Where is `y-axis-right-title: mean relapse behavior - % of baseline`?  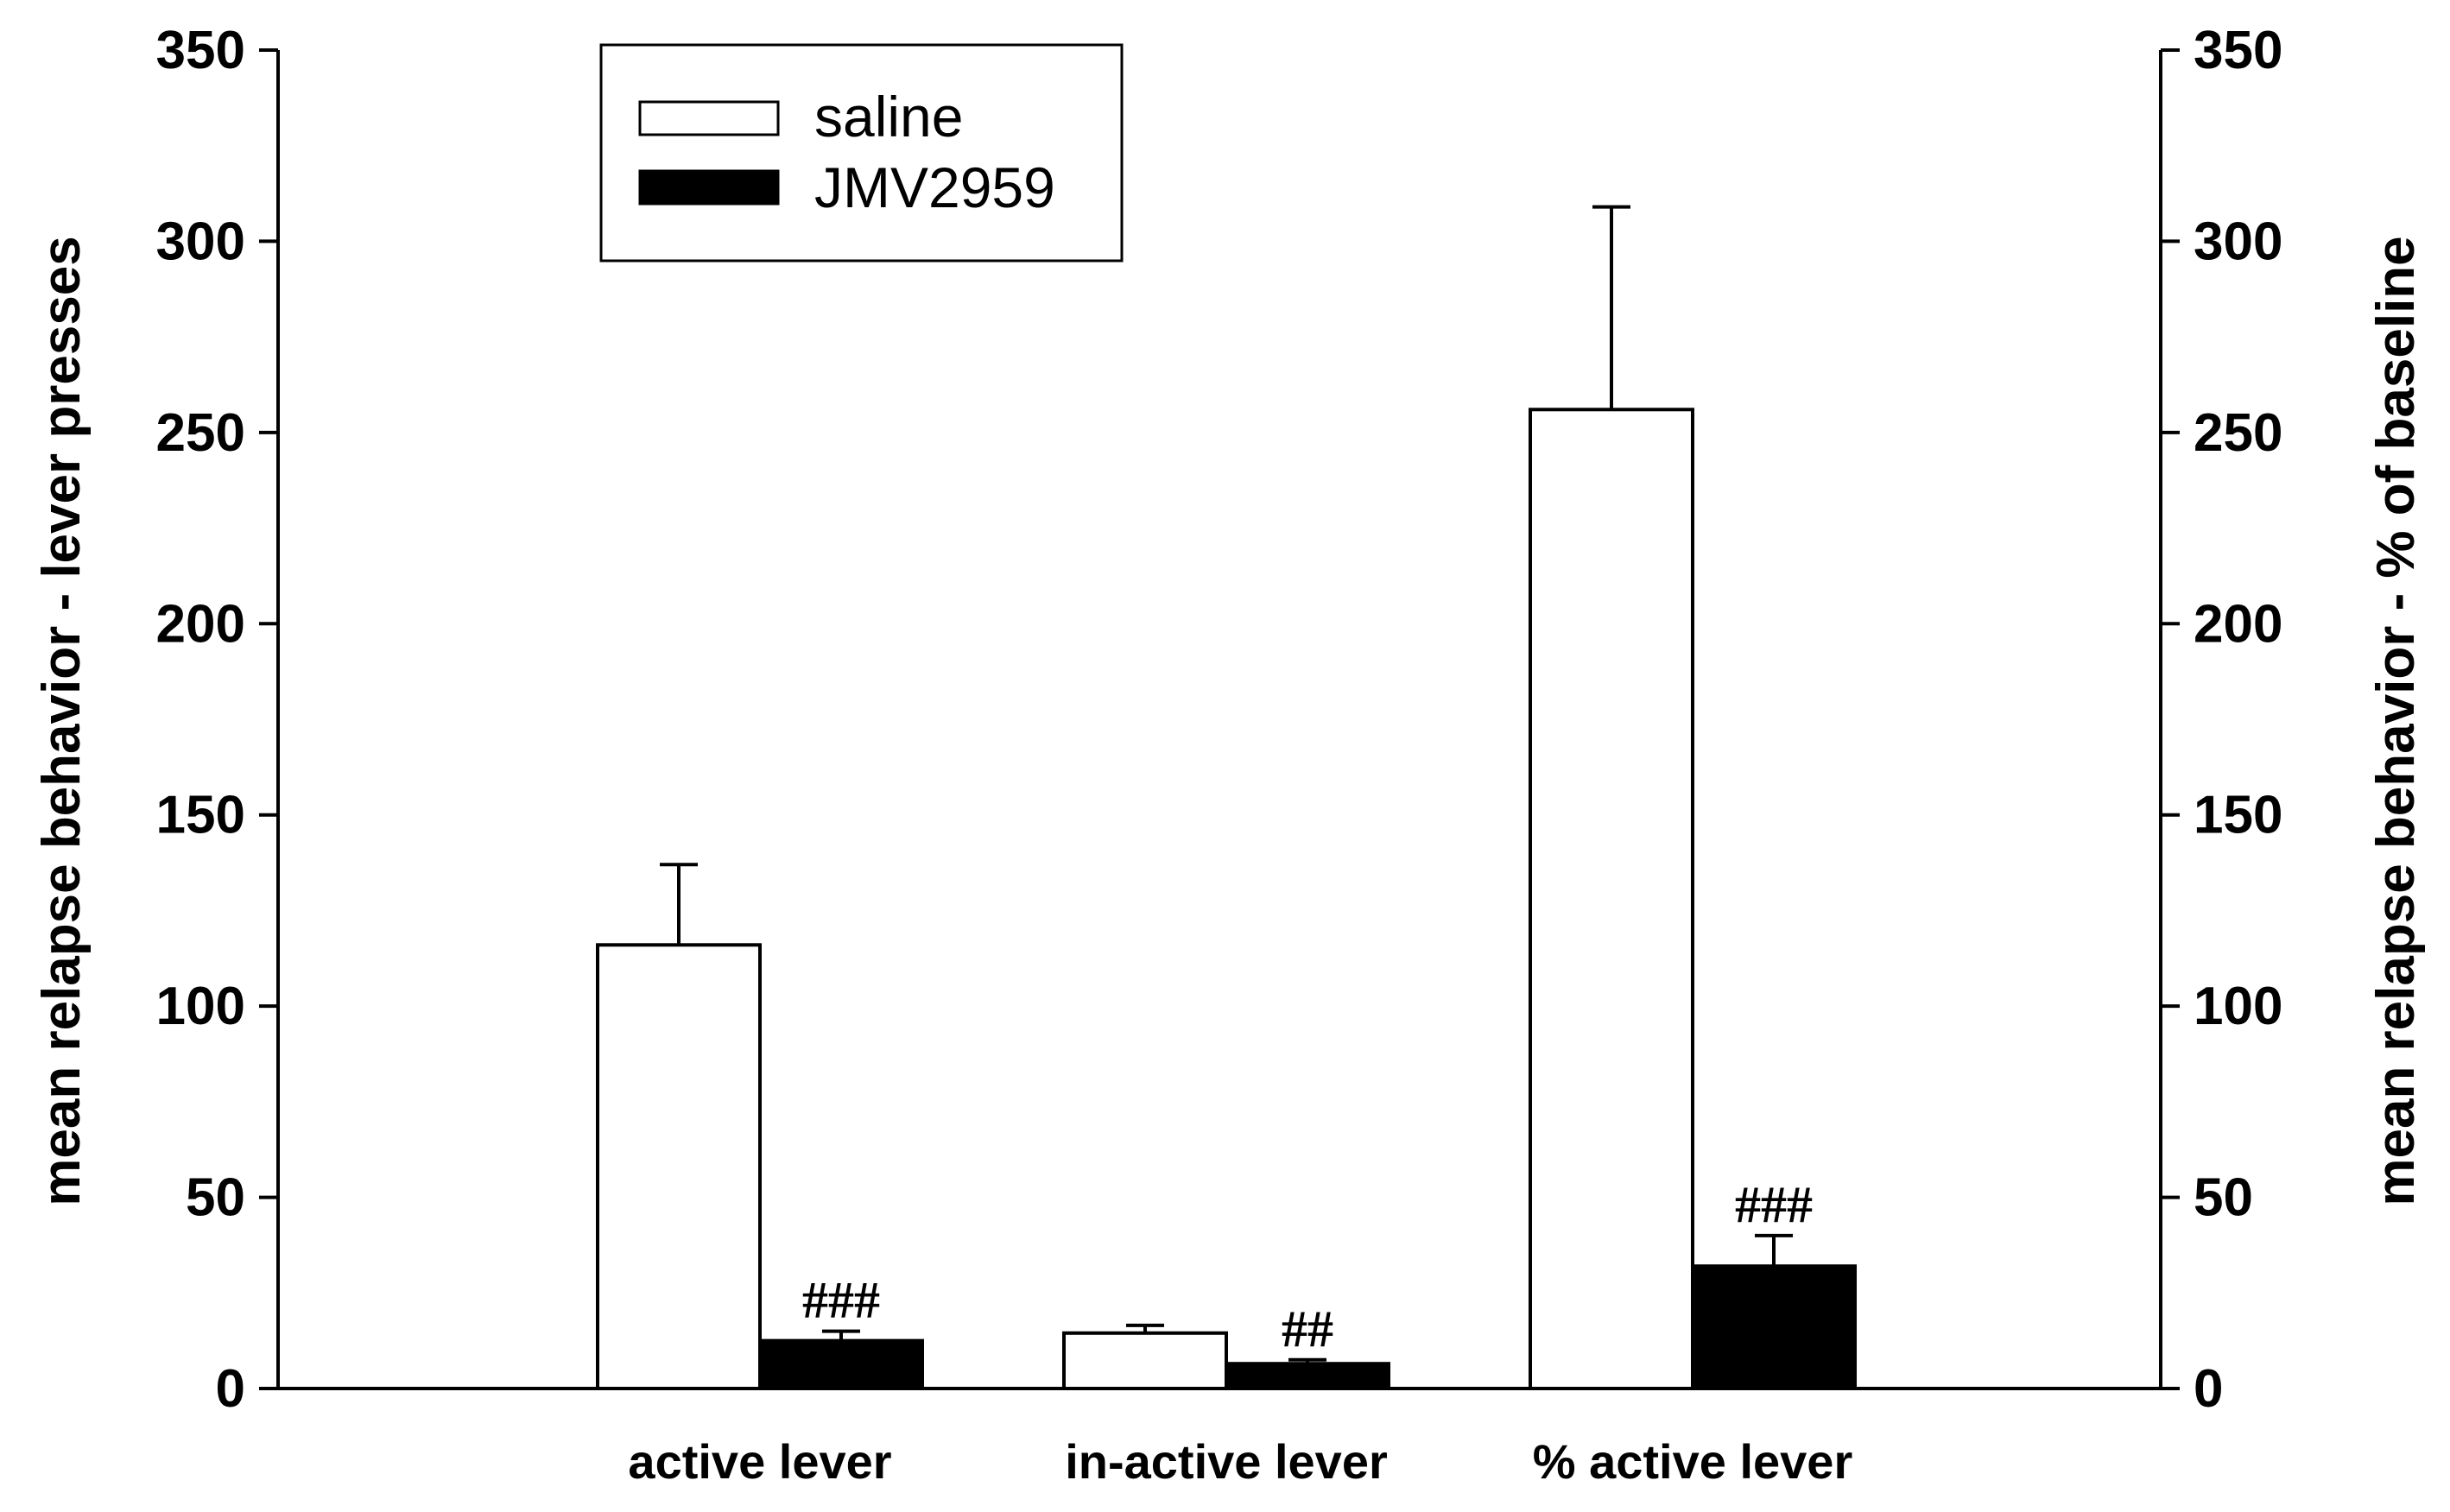
y-axis-right-title: mean relapse behavior - % of baseline is located at coordinates (2396, 720).